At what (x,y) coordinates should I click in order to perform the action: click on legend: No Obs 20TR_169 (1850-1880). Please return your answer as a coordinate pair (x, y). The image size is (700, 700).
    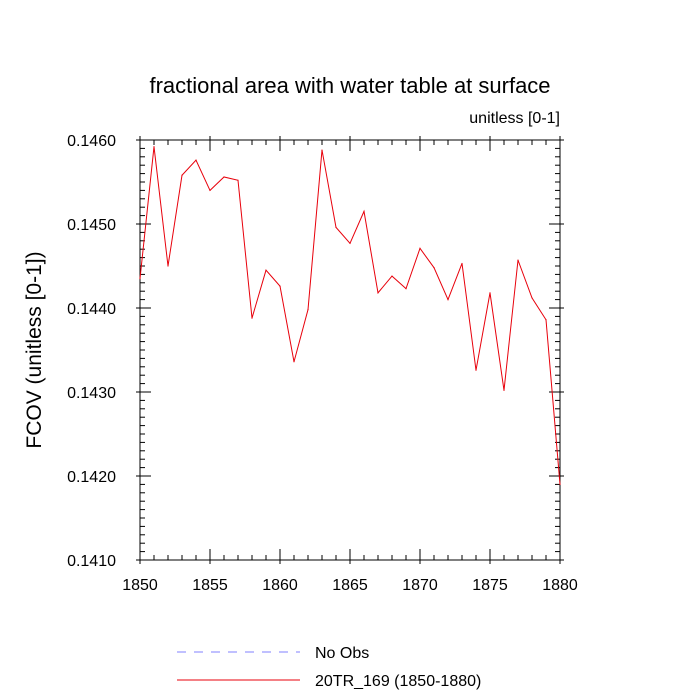
    Looking at the image, I should click on (329, 667).